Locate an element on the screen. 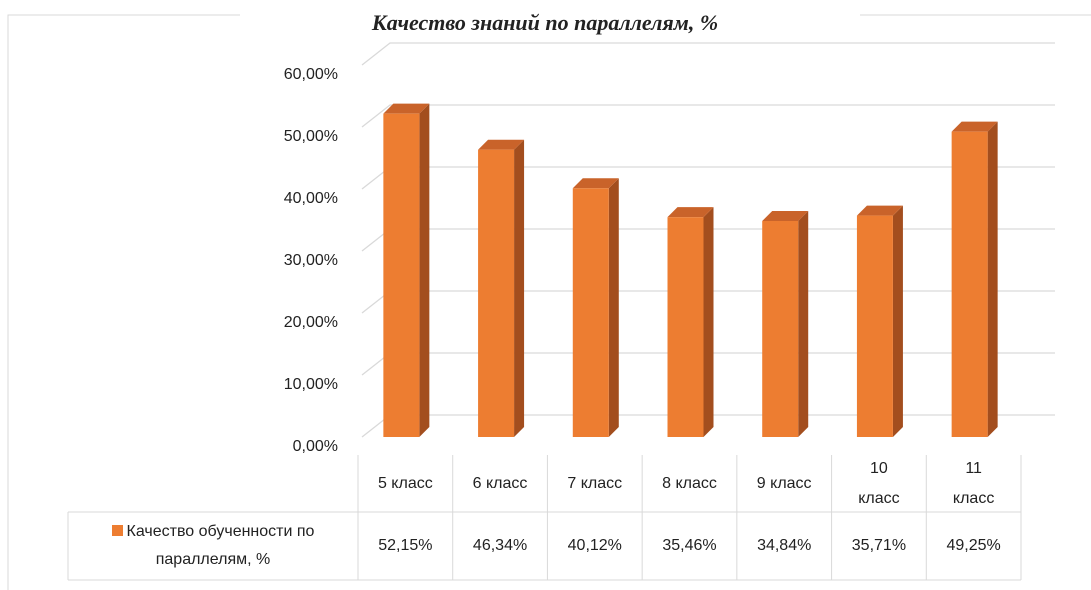 This screenshot has height=590, width=1091. x-tick-label: 5 класс is located at coordinates (405, 483).